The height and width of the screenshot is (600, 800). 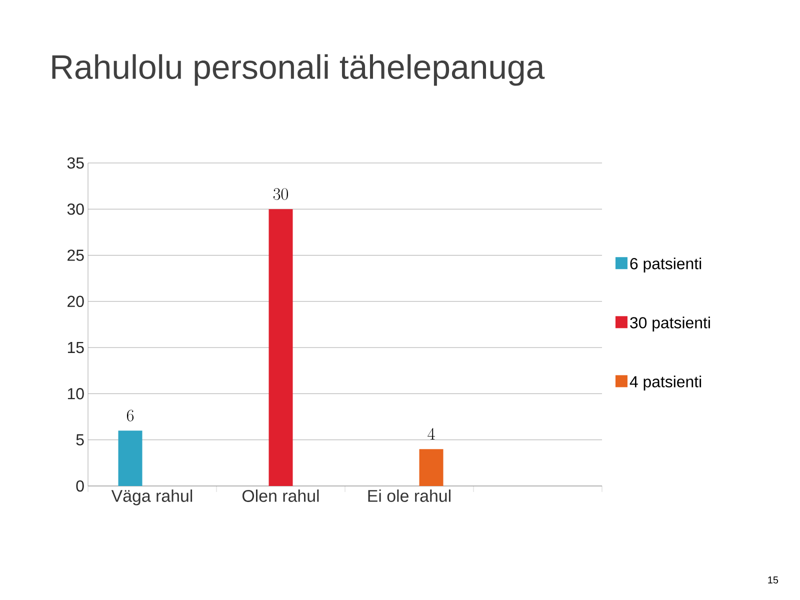 I want to click on y-tick-label: 10, so click(x=76, y=394).